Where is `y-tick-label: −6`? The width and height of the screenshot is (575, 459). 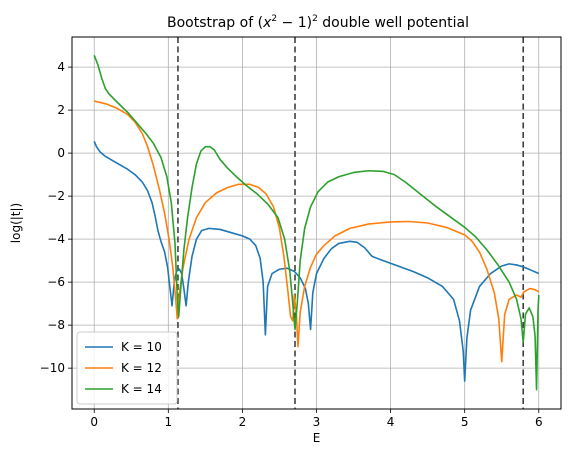
y-tick-label: −6 is located at coordinates (56, 282).